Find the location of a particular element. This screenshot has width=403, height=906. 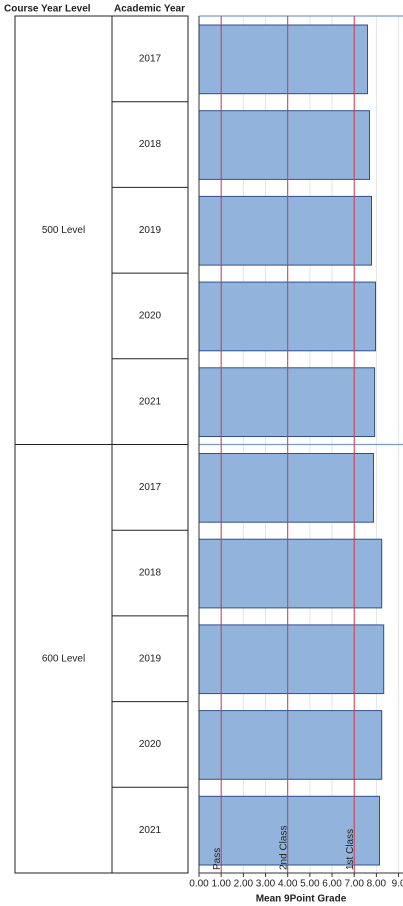

x-tick-label: 2.00 is located at coordinates (244, 884).